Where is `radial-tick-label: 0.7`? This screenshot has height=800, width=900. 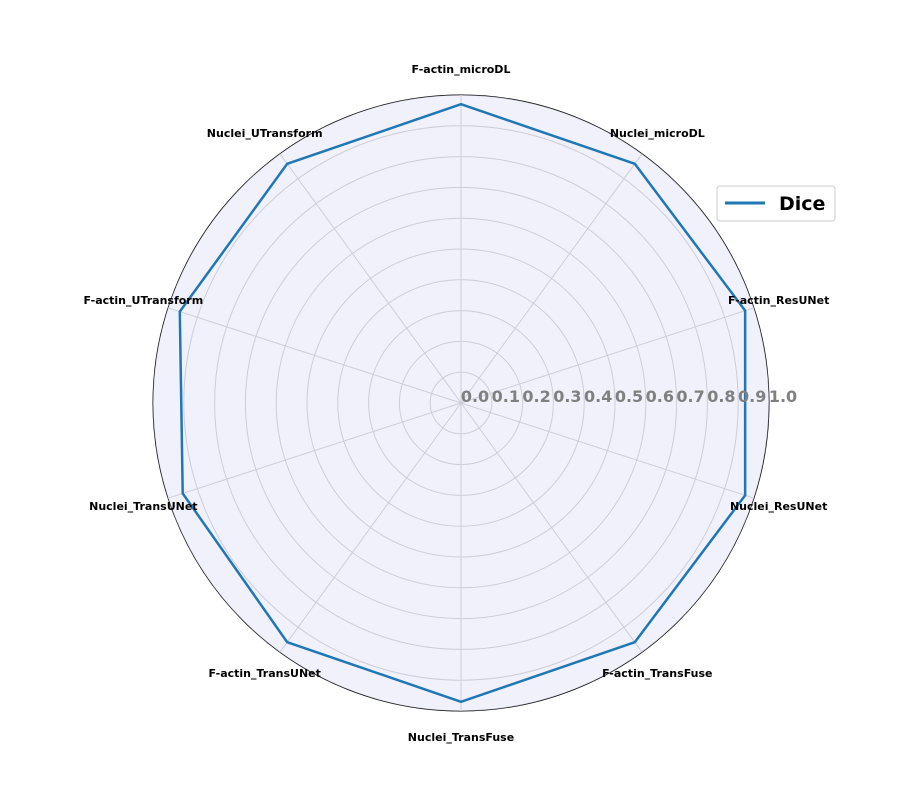
radial-tick-label: 0.7 is located at coordinates (690, 396).